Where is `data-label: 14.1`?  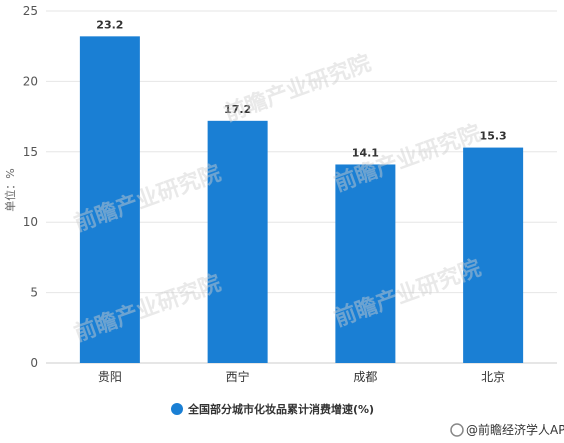 data-label: 14.1 is located at coordinates (365, 152).